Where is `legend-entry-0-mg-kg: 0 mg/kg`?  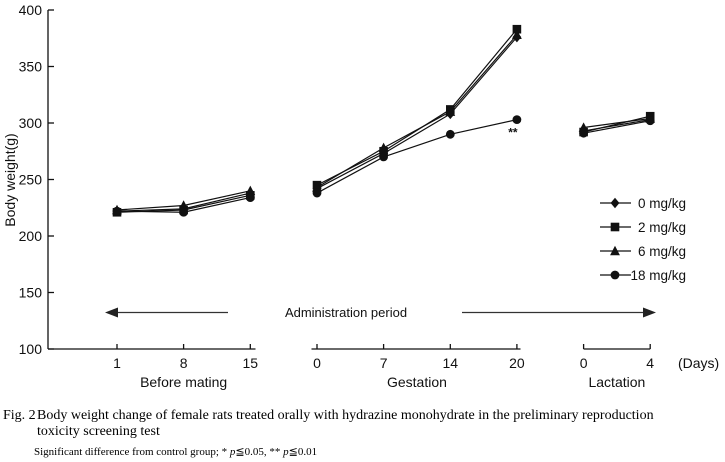
legend-entry-0-mg-kg: 0 mg/kg is located at coordinates (643, 203).